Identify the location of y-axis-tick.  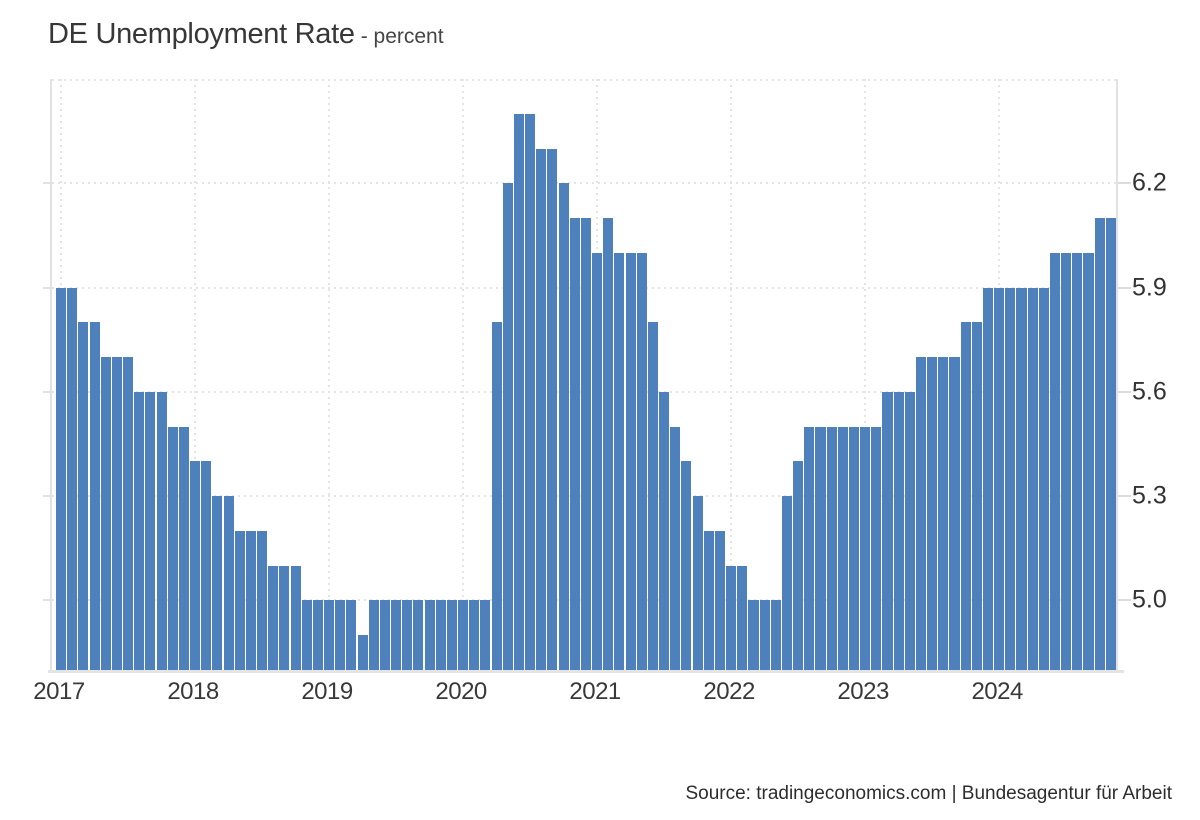
(1124, 183).